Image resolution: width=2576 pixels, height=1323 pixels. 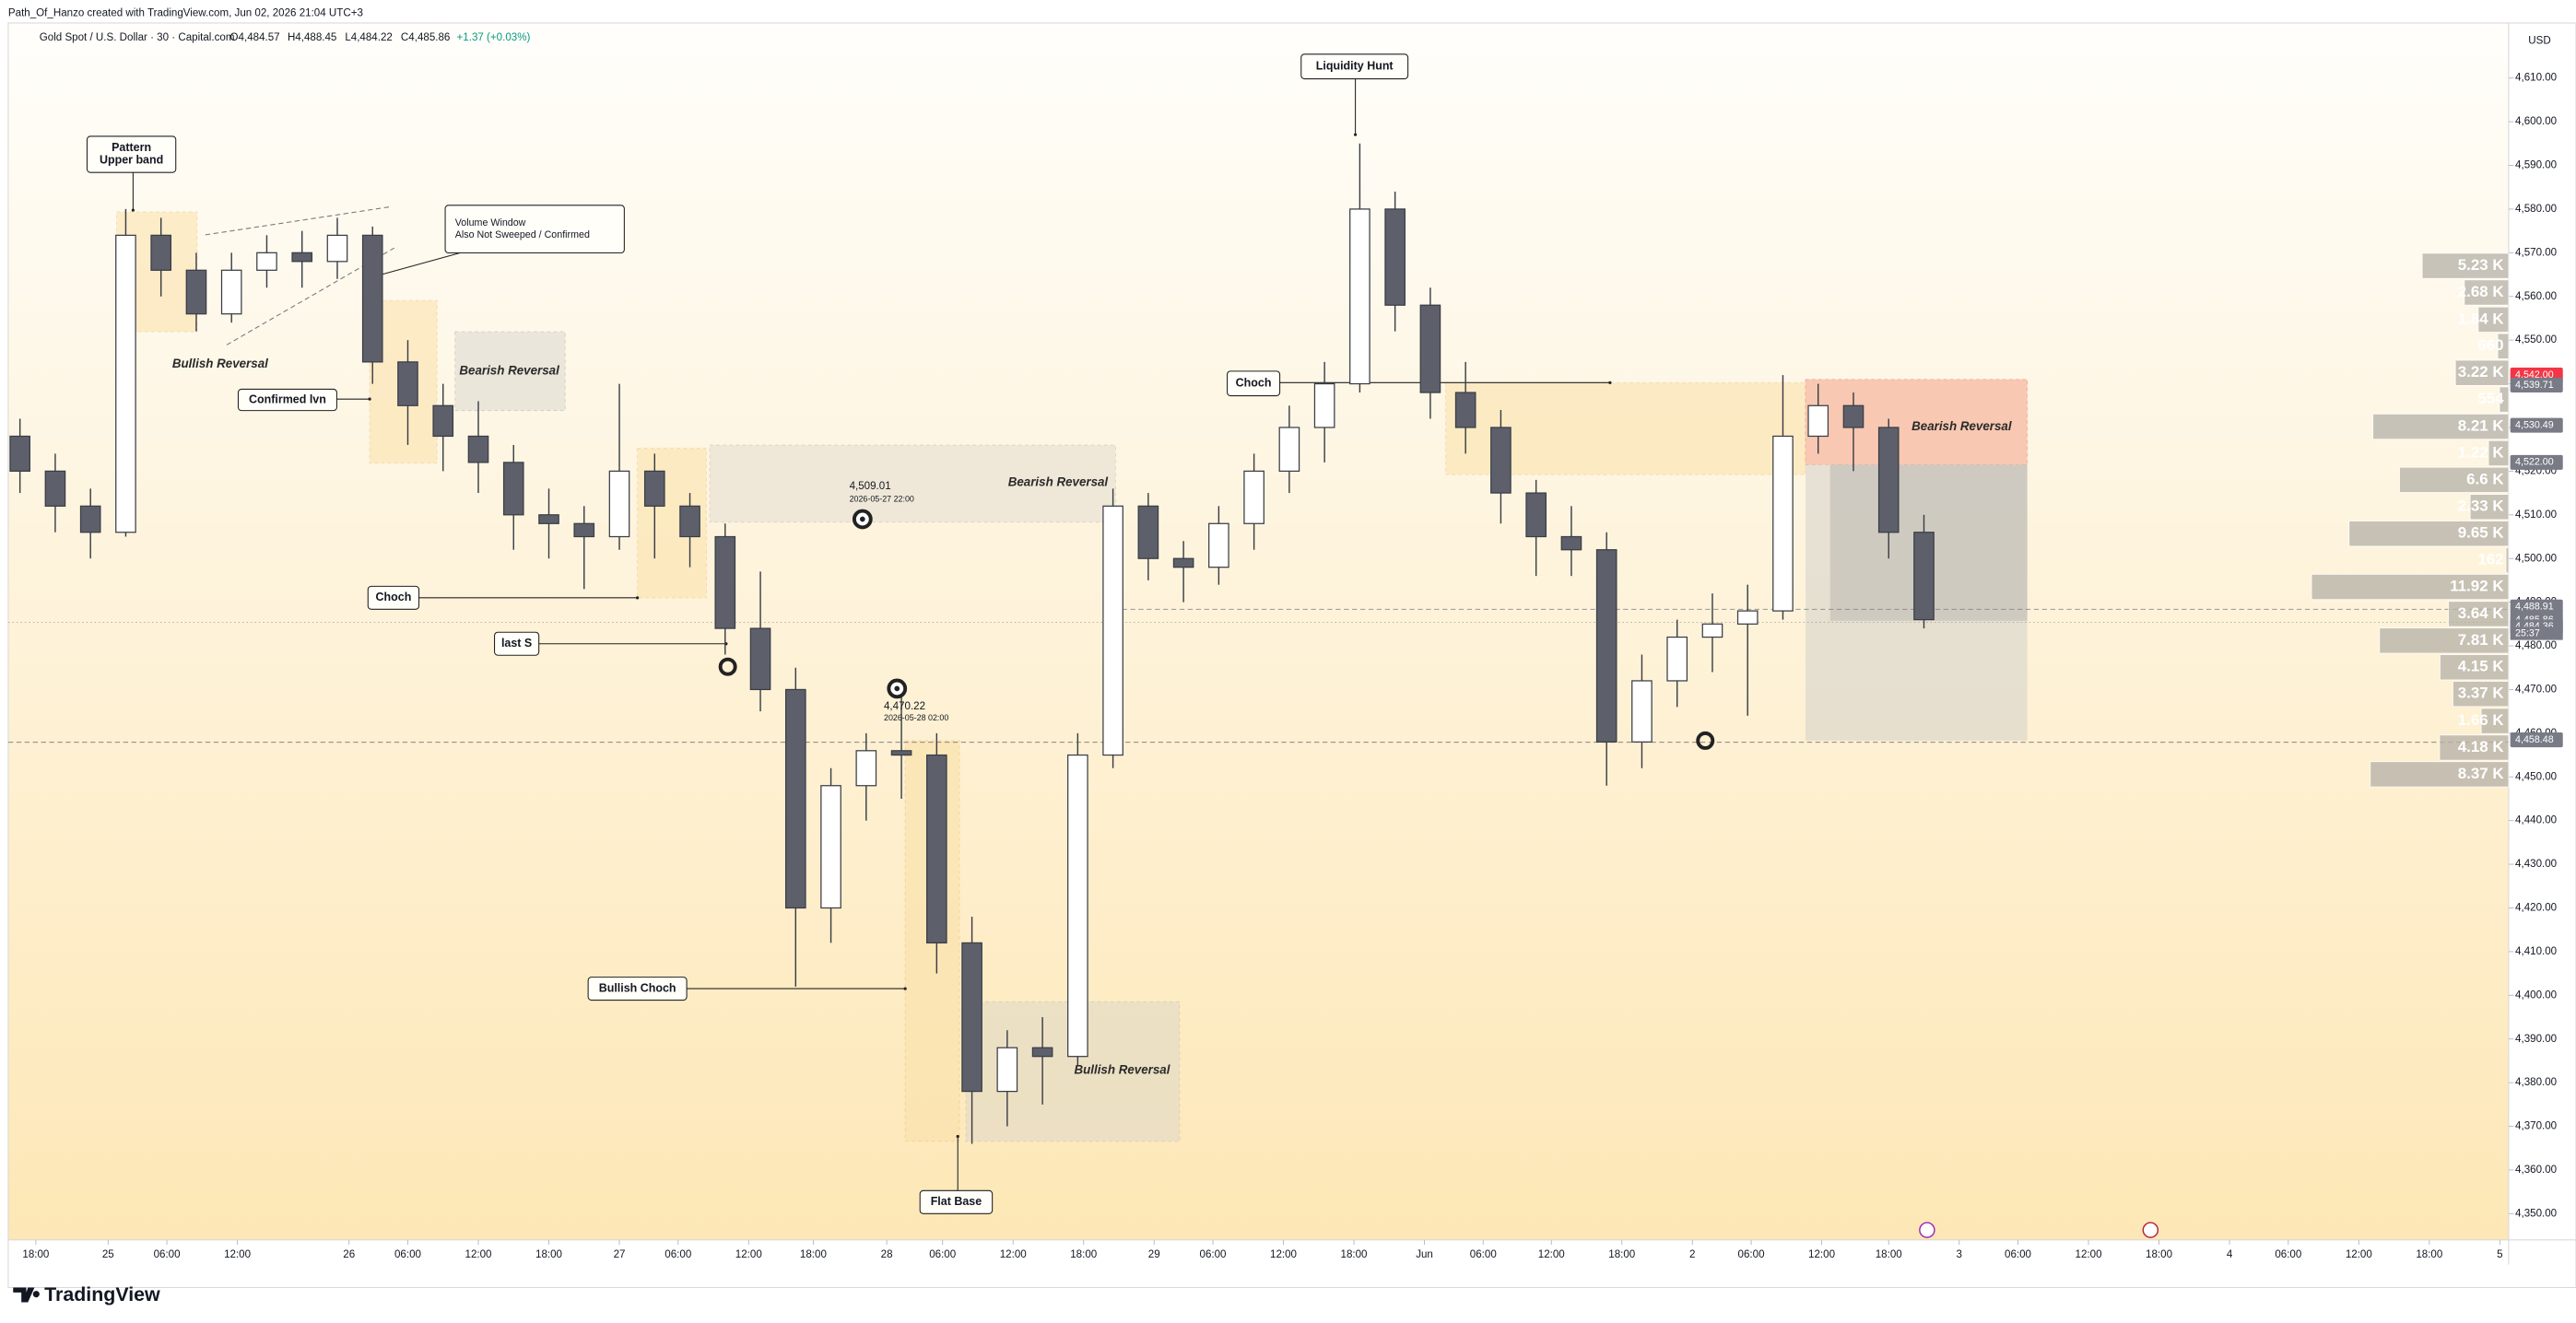 I want to click on y-tick-label: 4,580.00, so click(x=2536, y=209).